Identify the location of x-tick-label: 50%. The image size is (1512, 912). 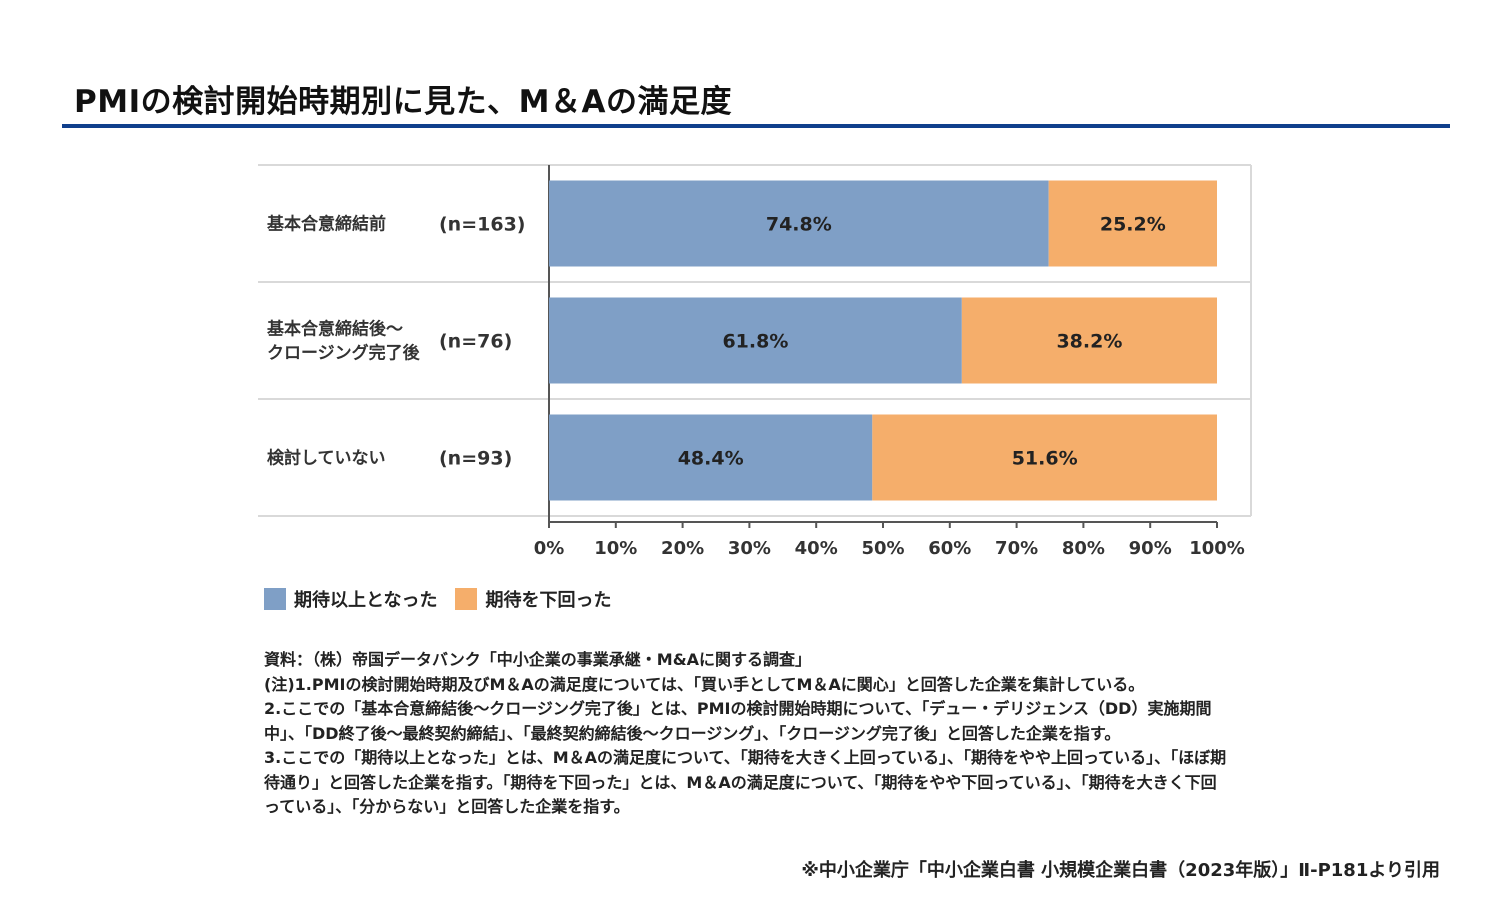
(882, 548).